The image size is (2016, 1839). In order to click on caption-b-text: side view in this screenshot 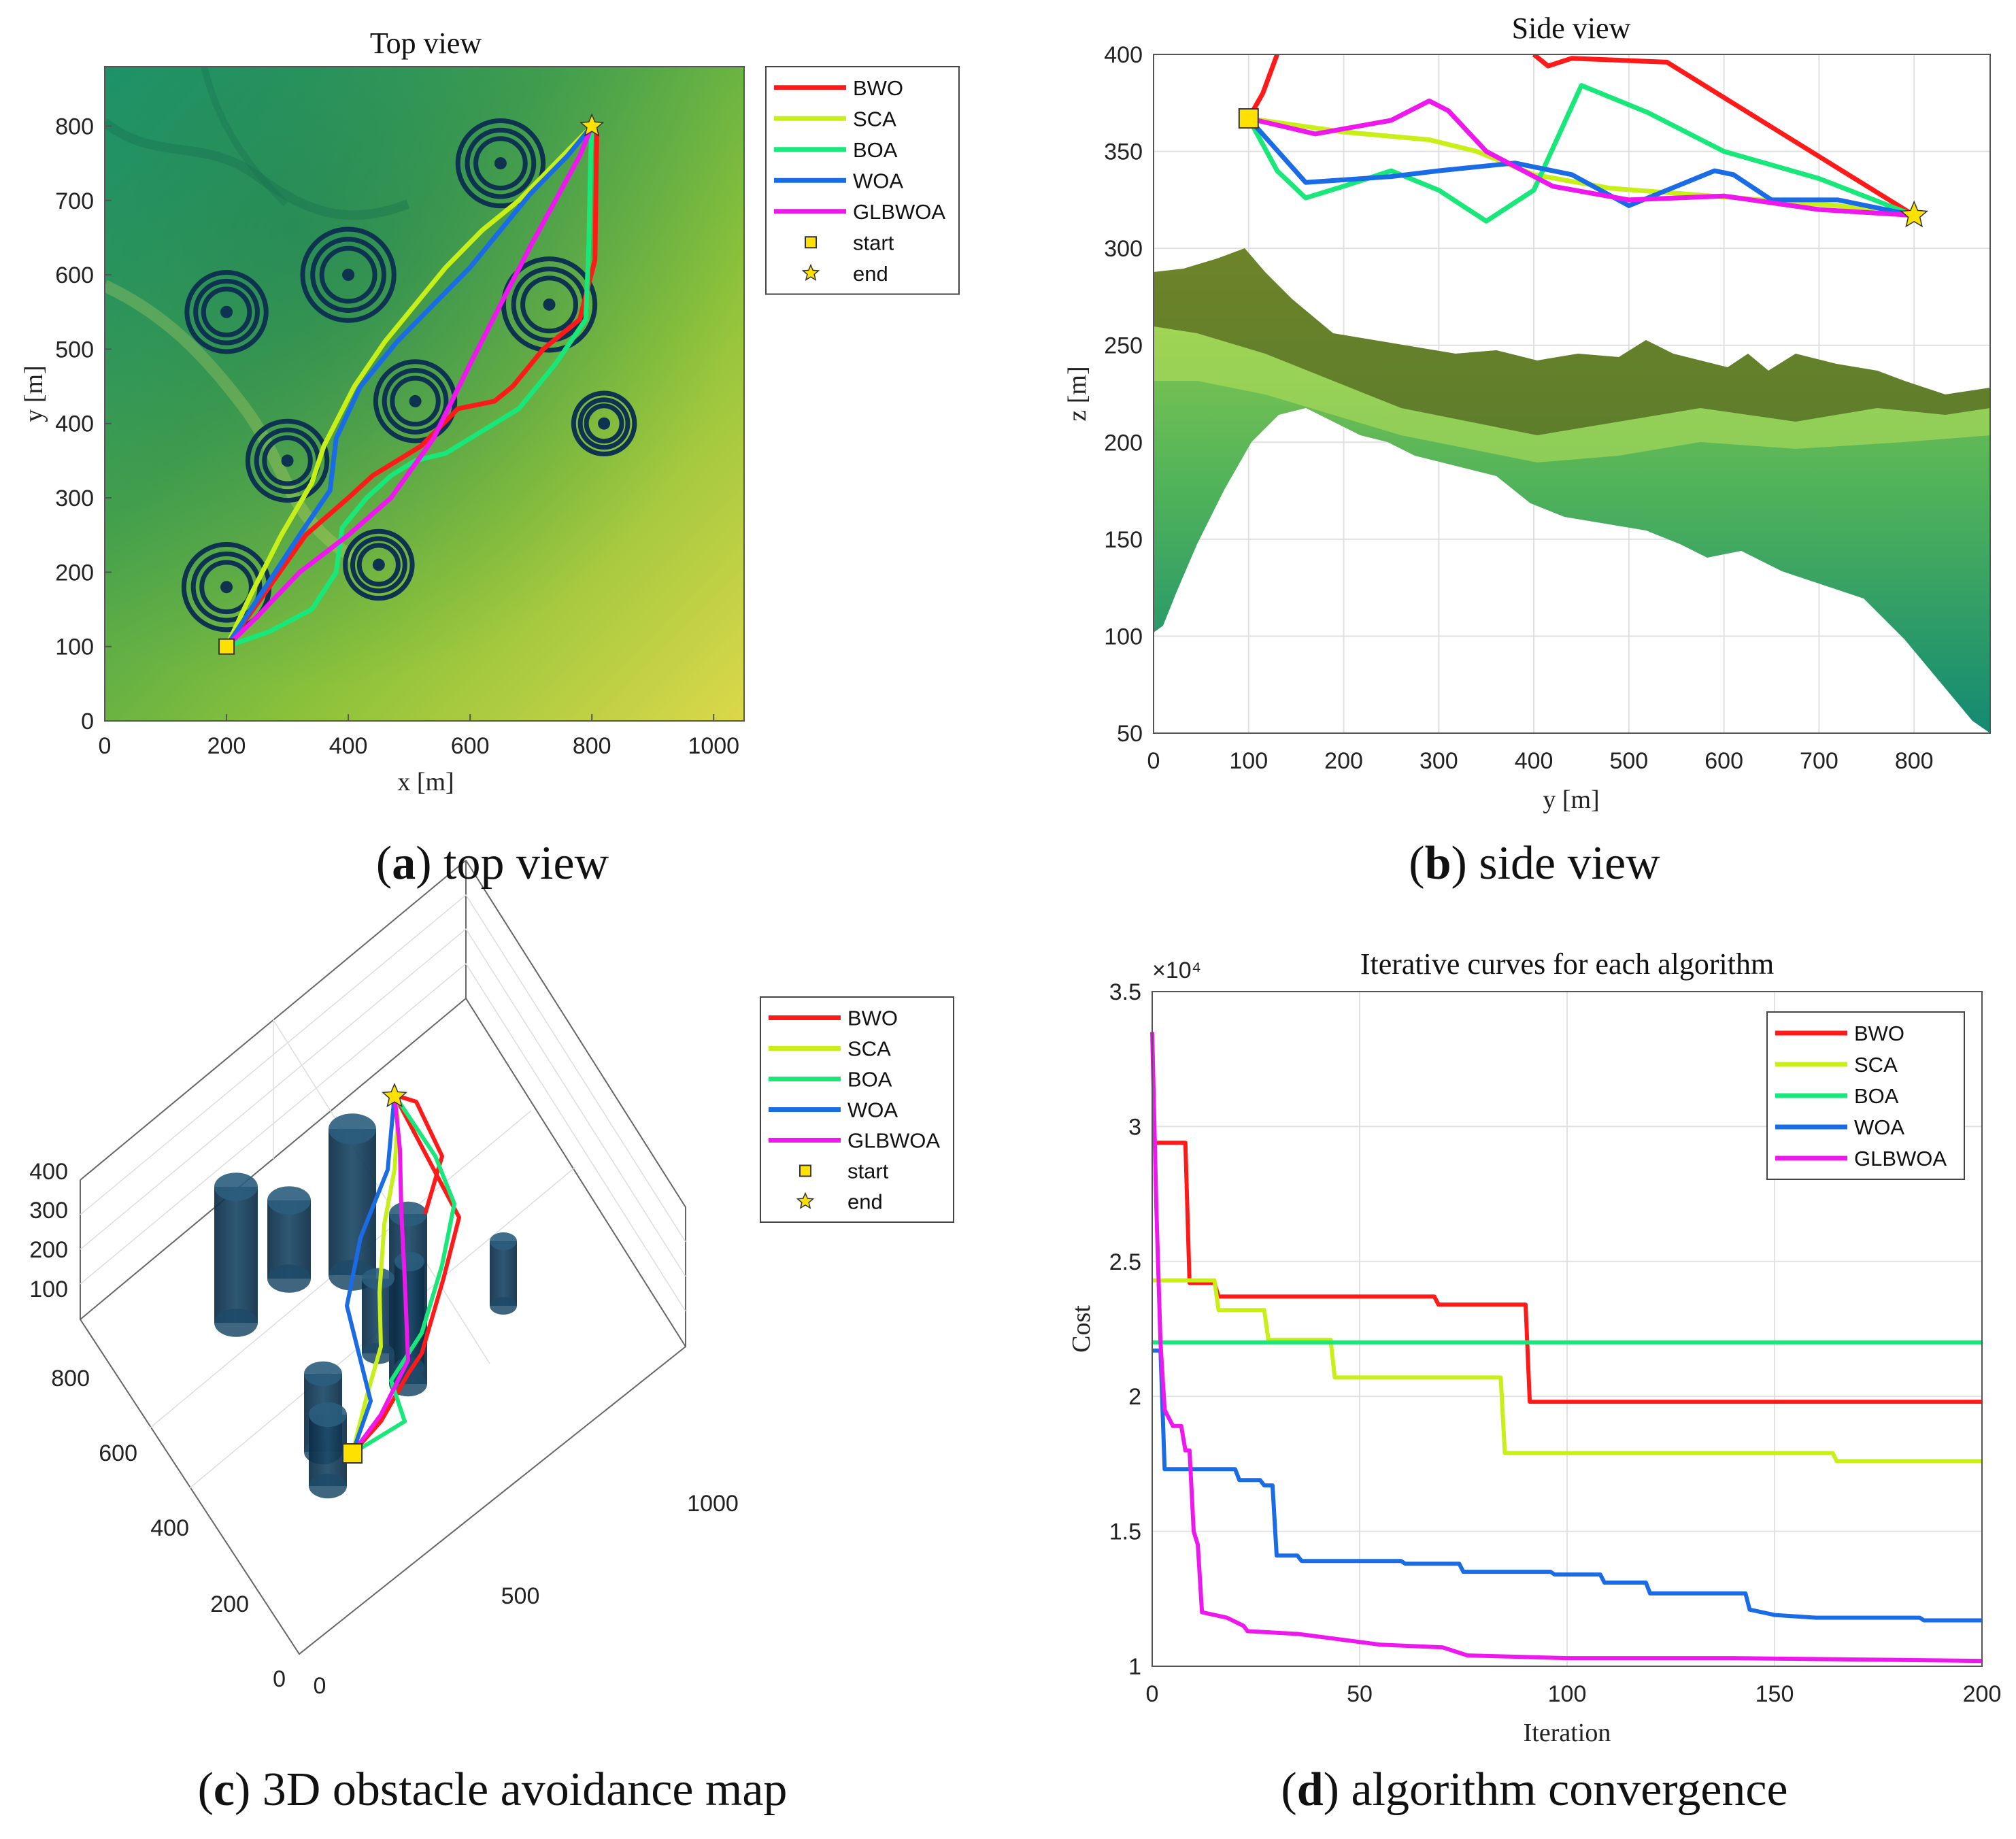, I will do `click(1570, 864)`.